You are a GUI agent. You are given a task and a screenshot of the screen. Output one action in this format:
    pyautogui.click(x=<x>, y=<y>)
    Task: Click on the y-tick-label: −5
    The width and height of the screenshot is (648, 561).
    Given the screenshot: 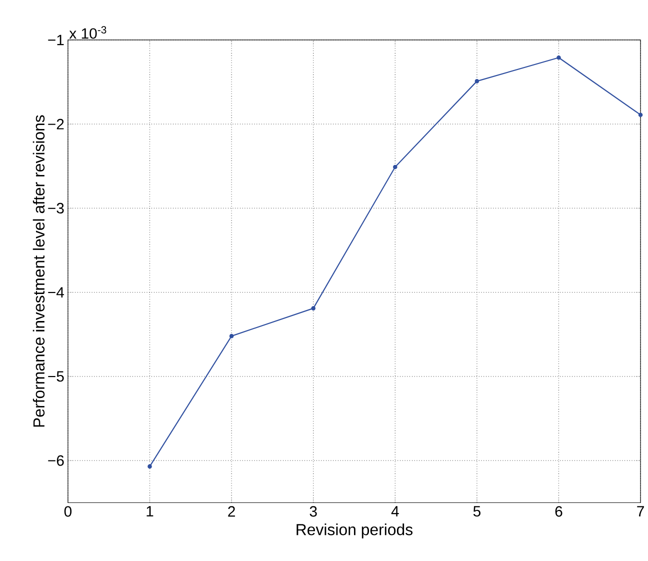 What is the action you would take?
    pyautogui.click(x=56, y=376)
    